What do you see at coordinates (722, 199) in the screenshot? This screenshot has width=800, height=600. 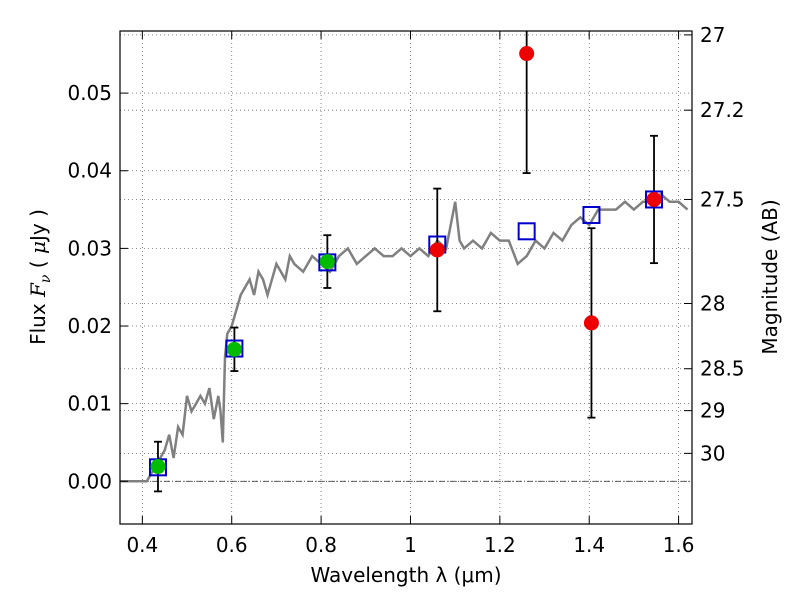 I see `right-tick-label: 27.5` at bounding box center [722, 199].